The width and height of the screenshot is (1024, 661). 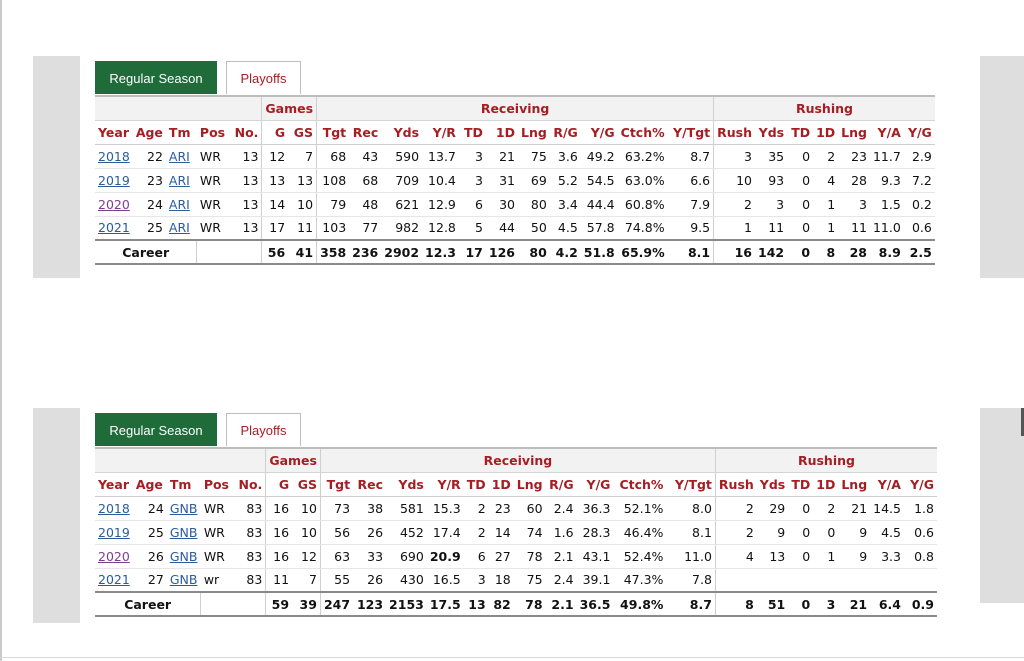 What do you see at coordinates (642, 156) in the screenshot?
I see `stat-cell: 63.2%` at bounding box center [642, 156].